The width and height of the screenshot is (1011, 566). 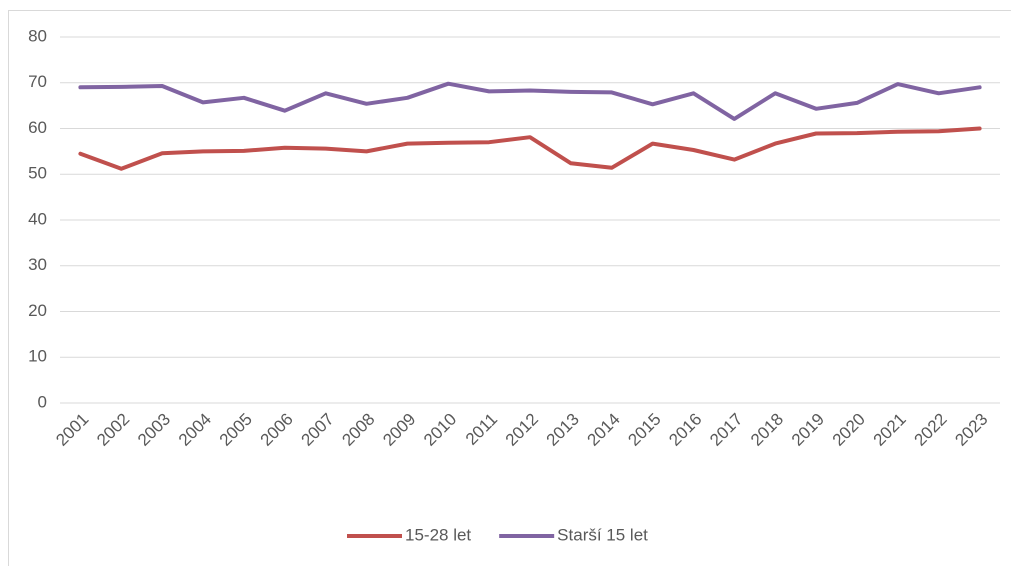 I want to click on y-tick-label: 30, so click(x=37, y=264).